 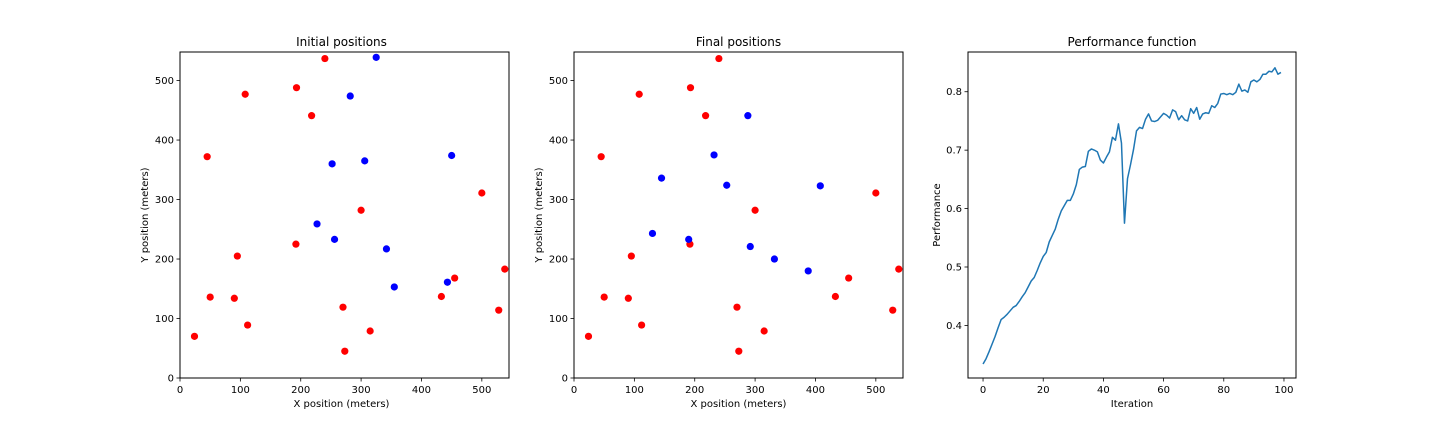 I want to click on y-tick-label: 200, so click(x=164, y=260).